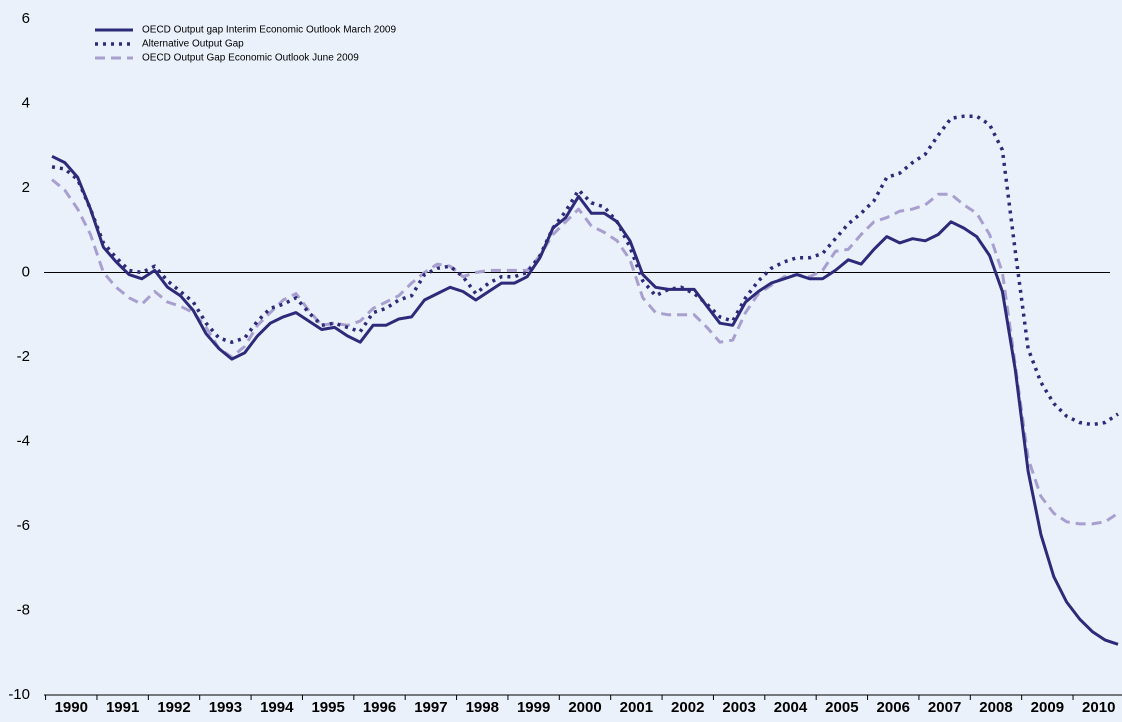 The width and height of the screenshot is (1122, 722). What do you see at coordinates (193, 44) in the screenshot?
I see `legend-label: Alternative Output Gap` at bounding box center [193, 44].